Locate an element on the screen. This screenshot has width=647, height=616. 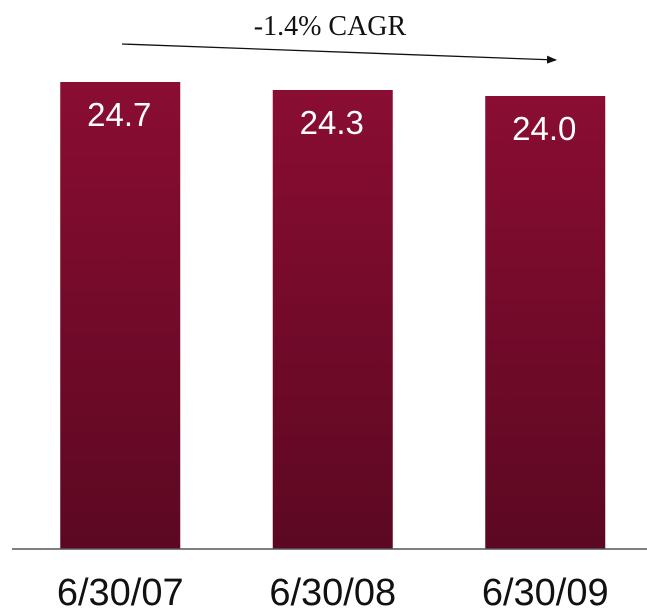
category-label: 6/30/07 is located at coordinates (120, 593).